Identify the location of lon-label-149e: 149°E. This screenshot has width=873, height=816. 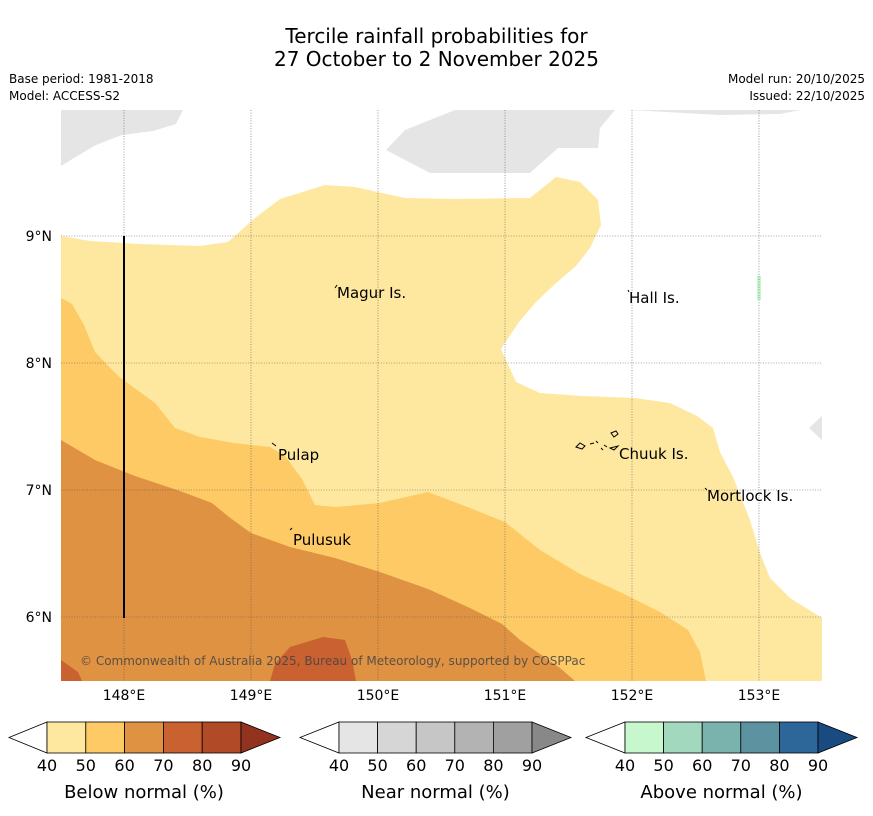
(251, 696).